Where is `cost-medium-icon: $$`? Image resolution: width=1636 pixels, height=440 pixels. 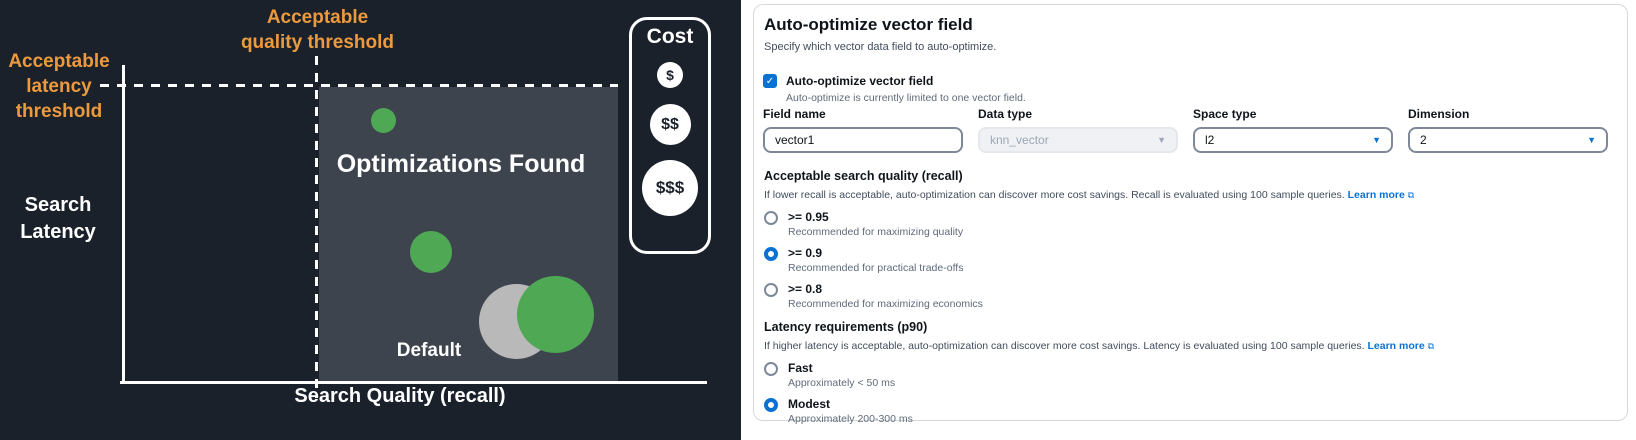 cost-medium-icon: $$ is located at coordinates (670, 124).